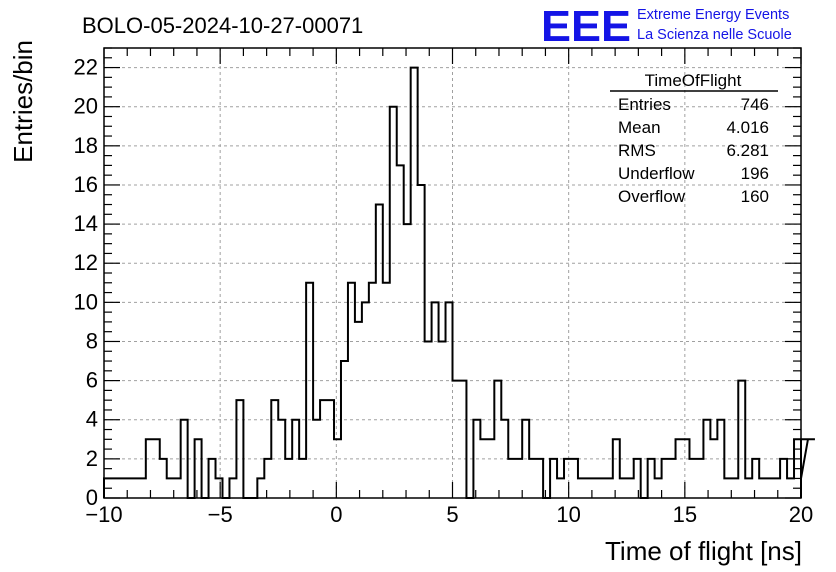 This screenshot has width=836, height=572. What do you see at coordinates (703, 551) in the screenshot?
I see `x-axis-label: Time of flight [ns]` at bounding box center [703, 551].